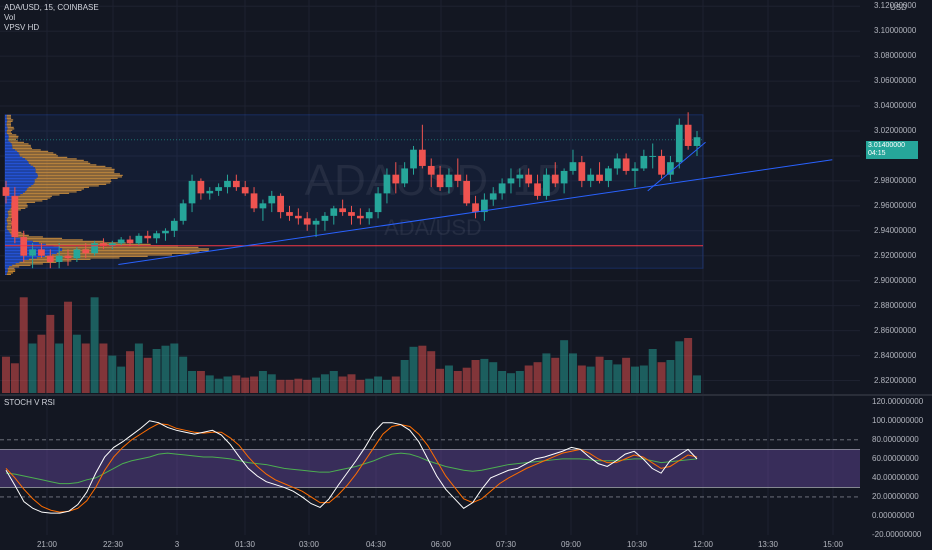 The width and height of the screenshot is (932, 550). I want to click on rsi-panel-title: STOCH V RSI, so click(29, 402).